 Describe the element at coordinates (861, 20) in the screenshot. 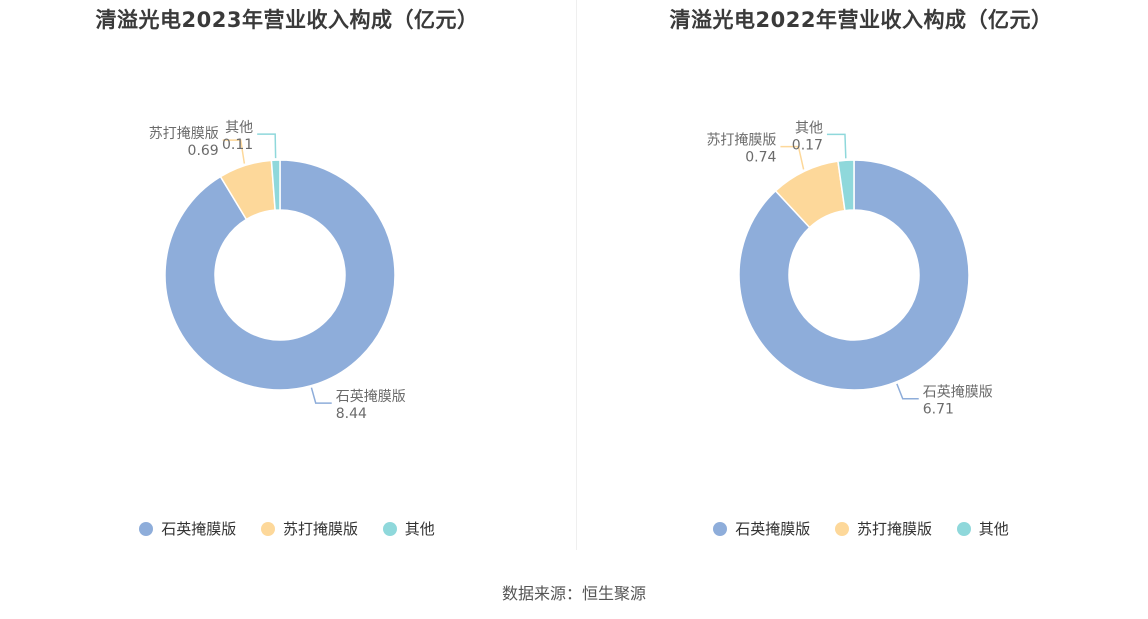

I see `chart-title: 清溢光电2022年营业收入构成（亿元）` at that location.